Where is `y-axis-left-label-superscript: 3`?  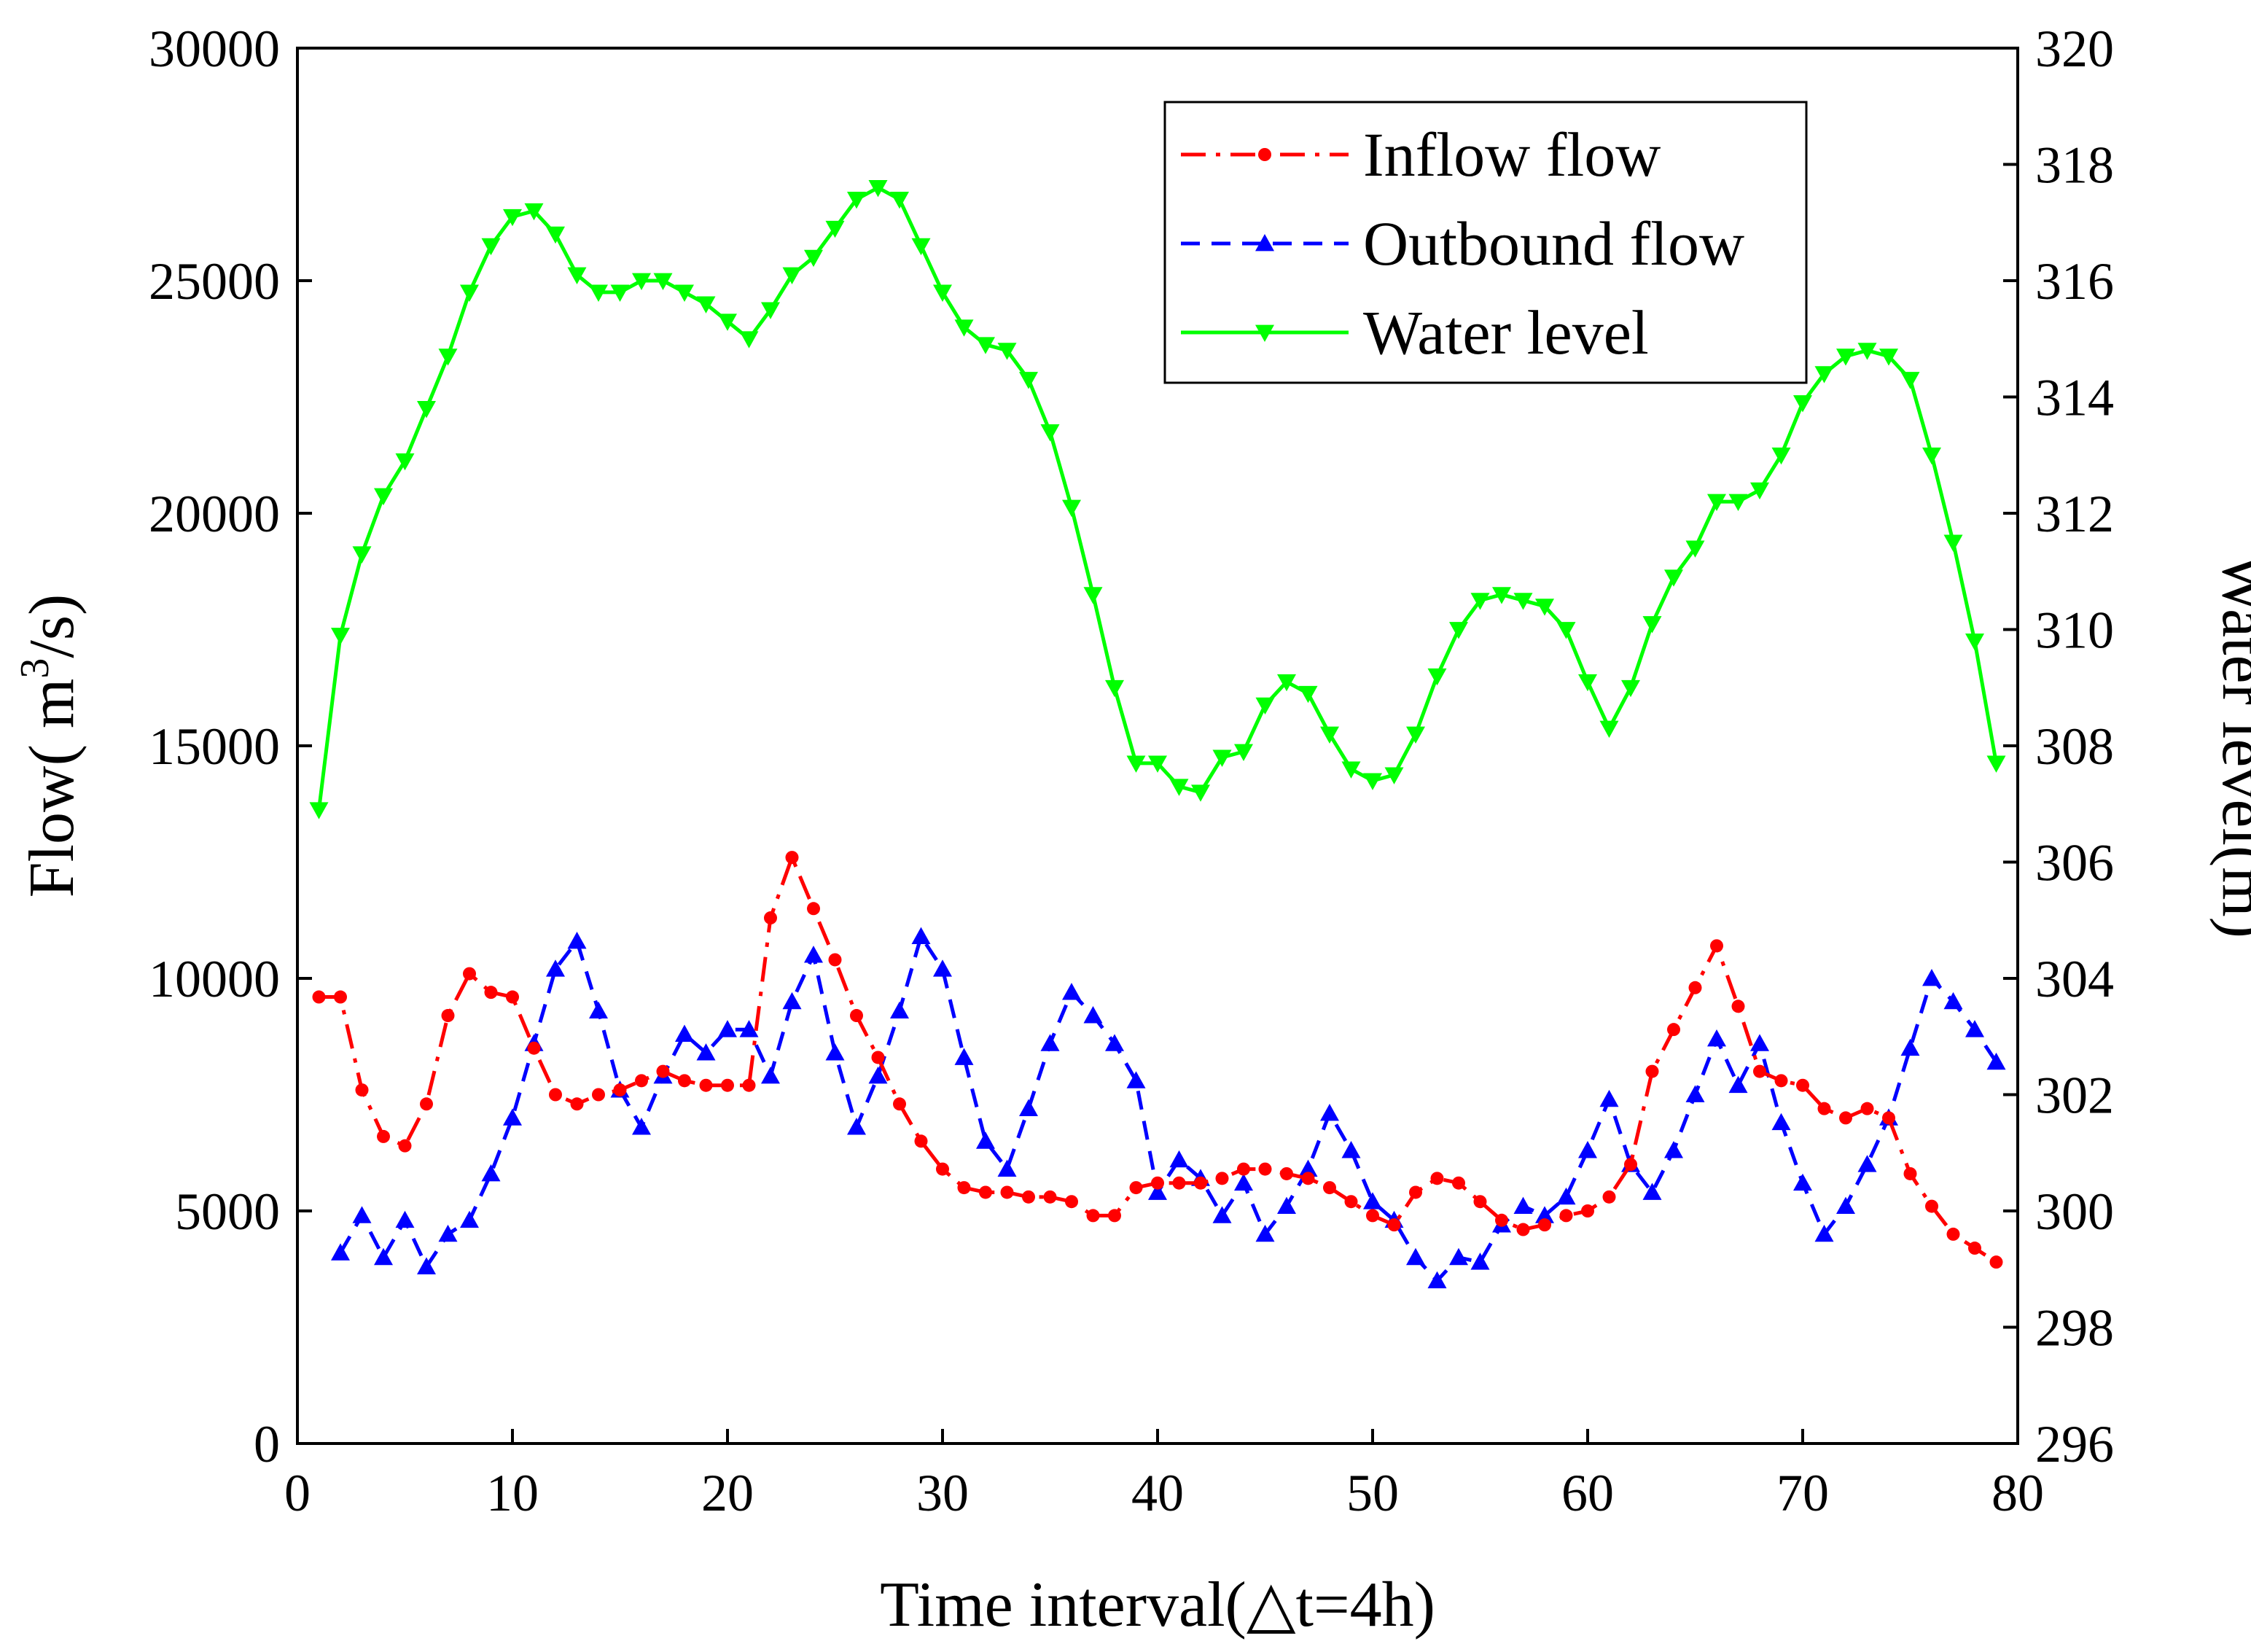
y-axis-left-label-superscript: 3 is located at coordinates (35, 668).